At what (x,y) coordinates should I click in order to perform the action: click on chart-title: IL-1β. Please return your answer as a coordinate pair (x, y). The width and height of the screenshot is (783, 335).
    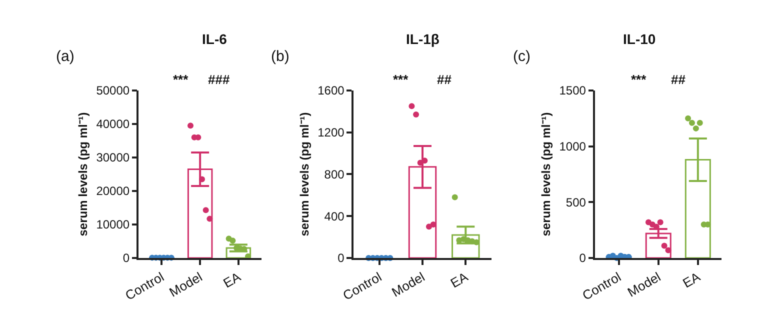
    Looking at the image, I should click on (423, 39).